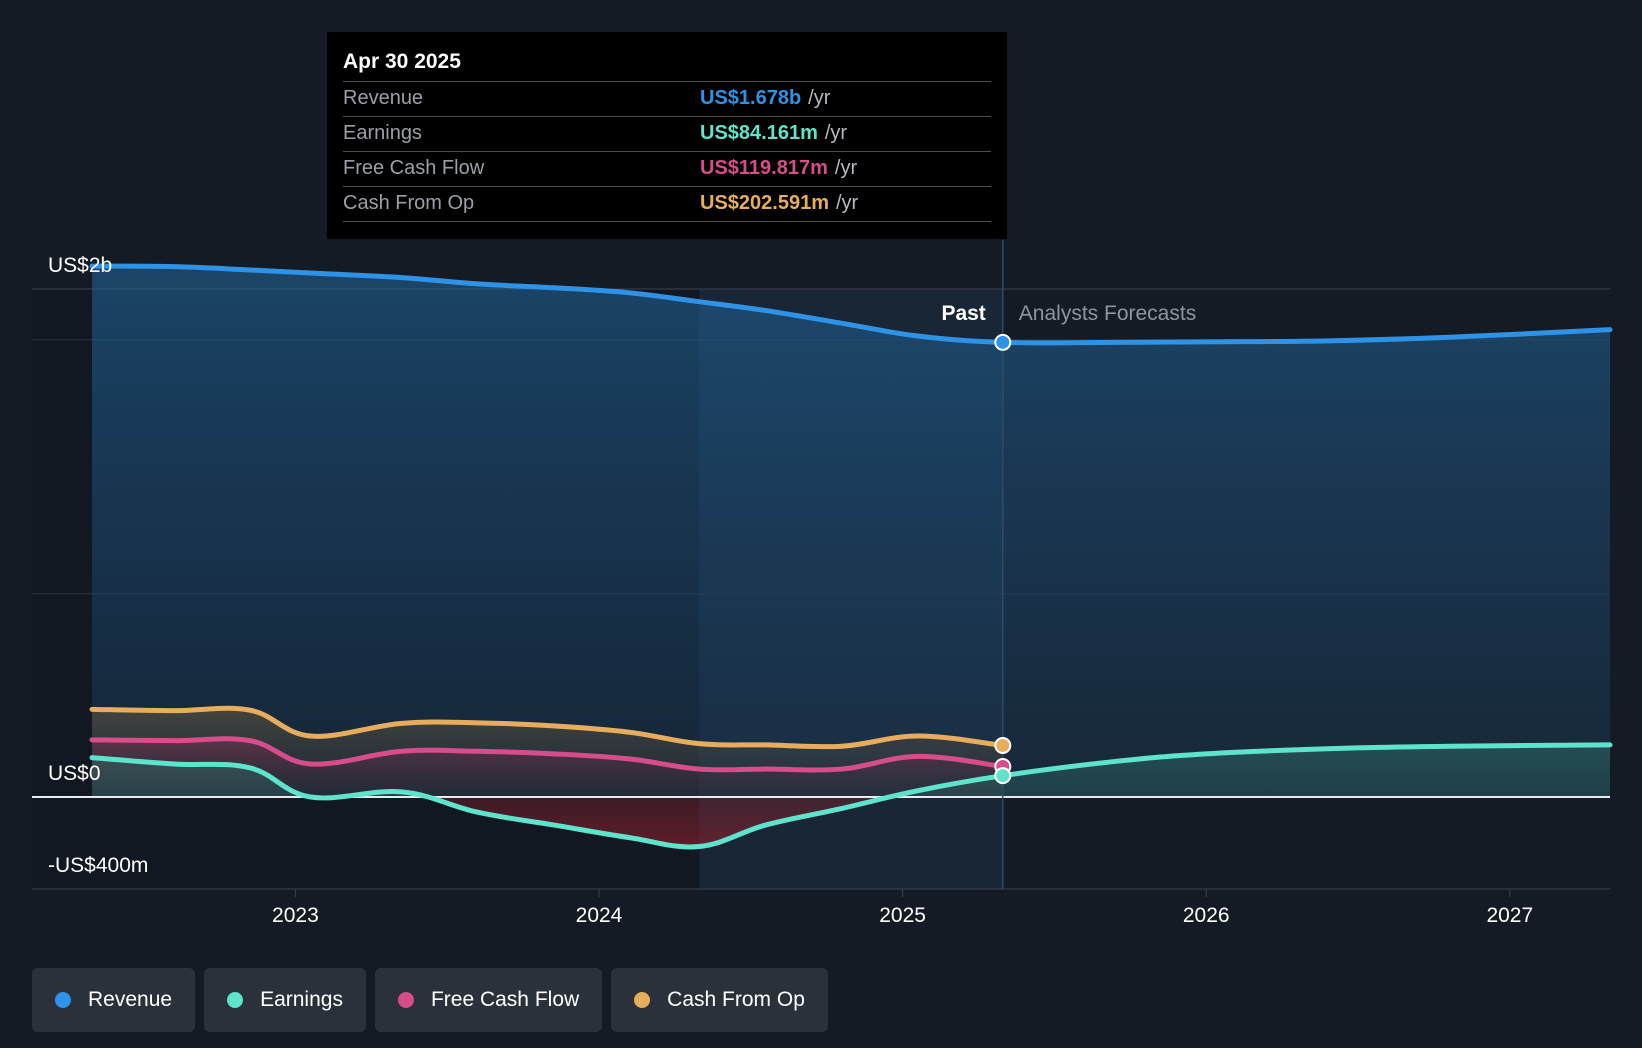  What do you see at coordinates (63, 1000) in the screenshot?
I see `revenue-dot-icon` at bounding box center [63, 1000].